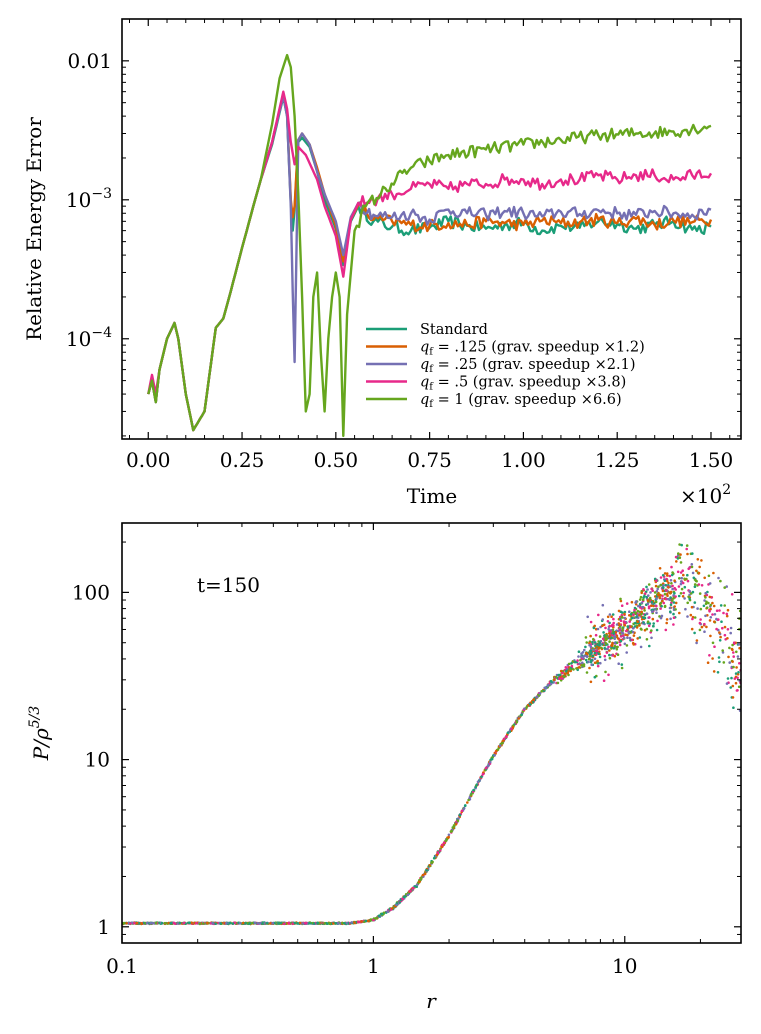 The width and height of the screenshot is (761, 1034). I want to click on y-label-main: P/ρ, so click(41, 744).